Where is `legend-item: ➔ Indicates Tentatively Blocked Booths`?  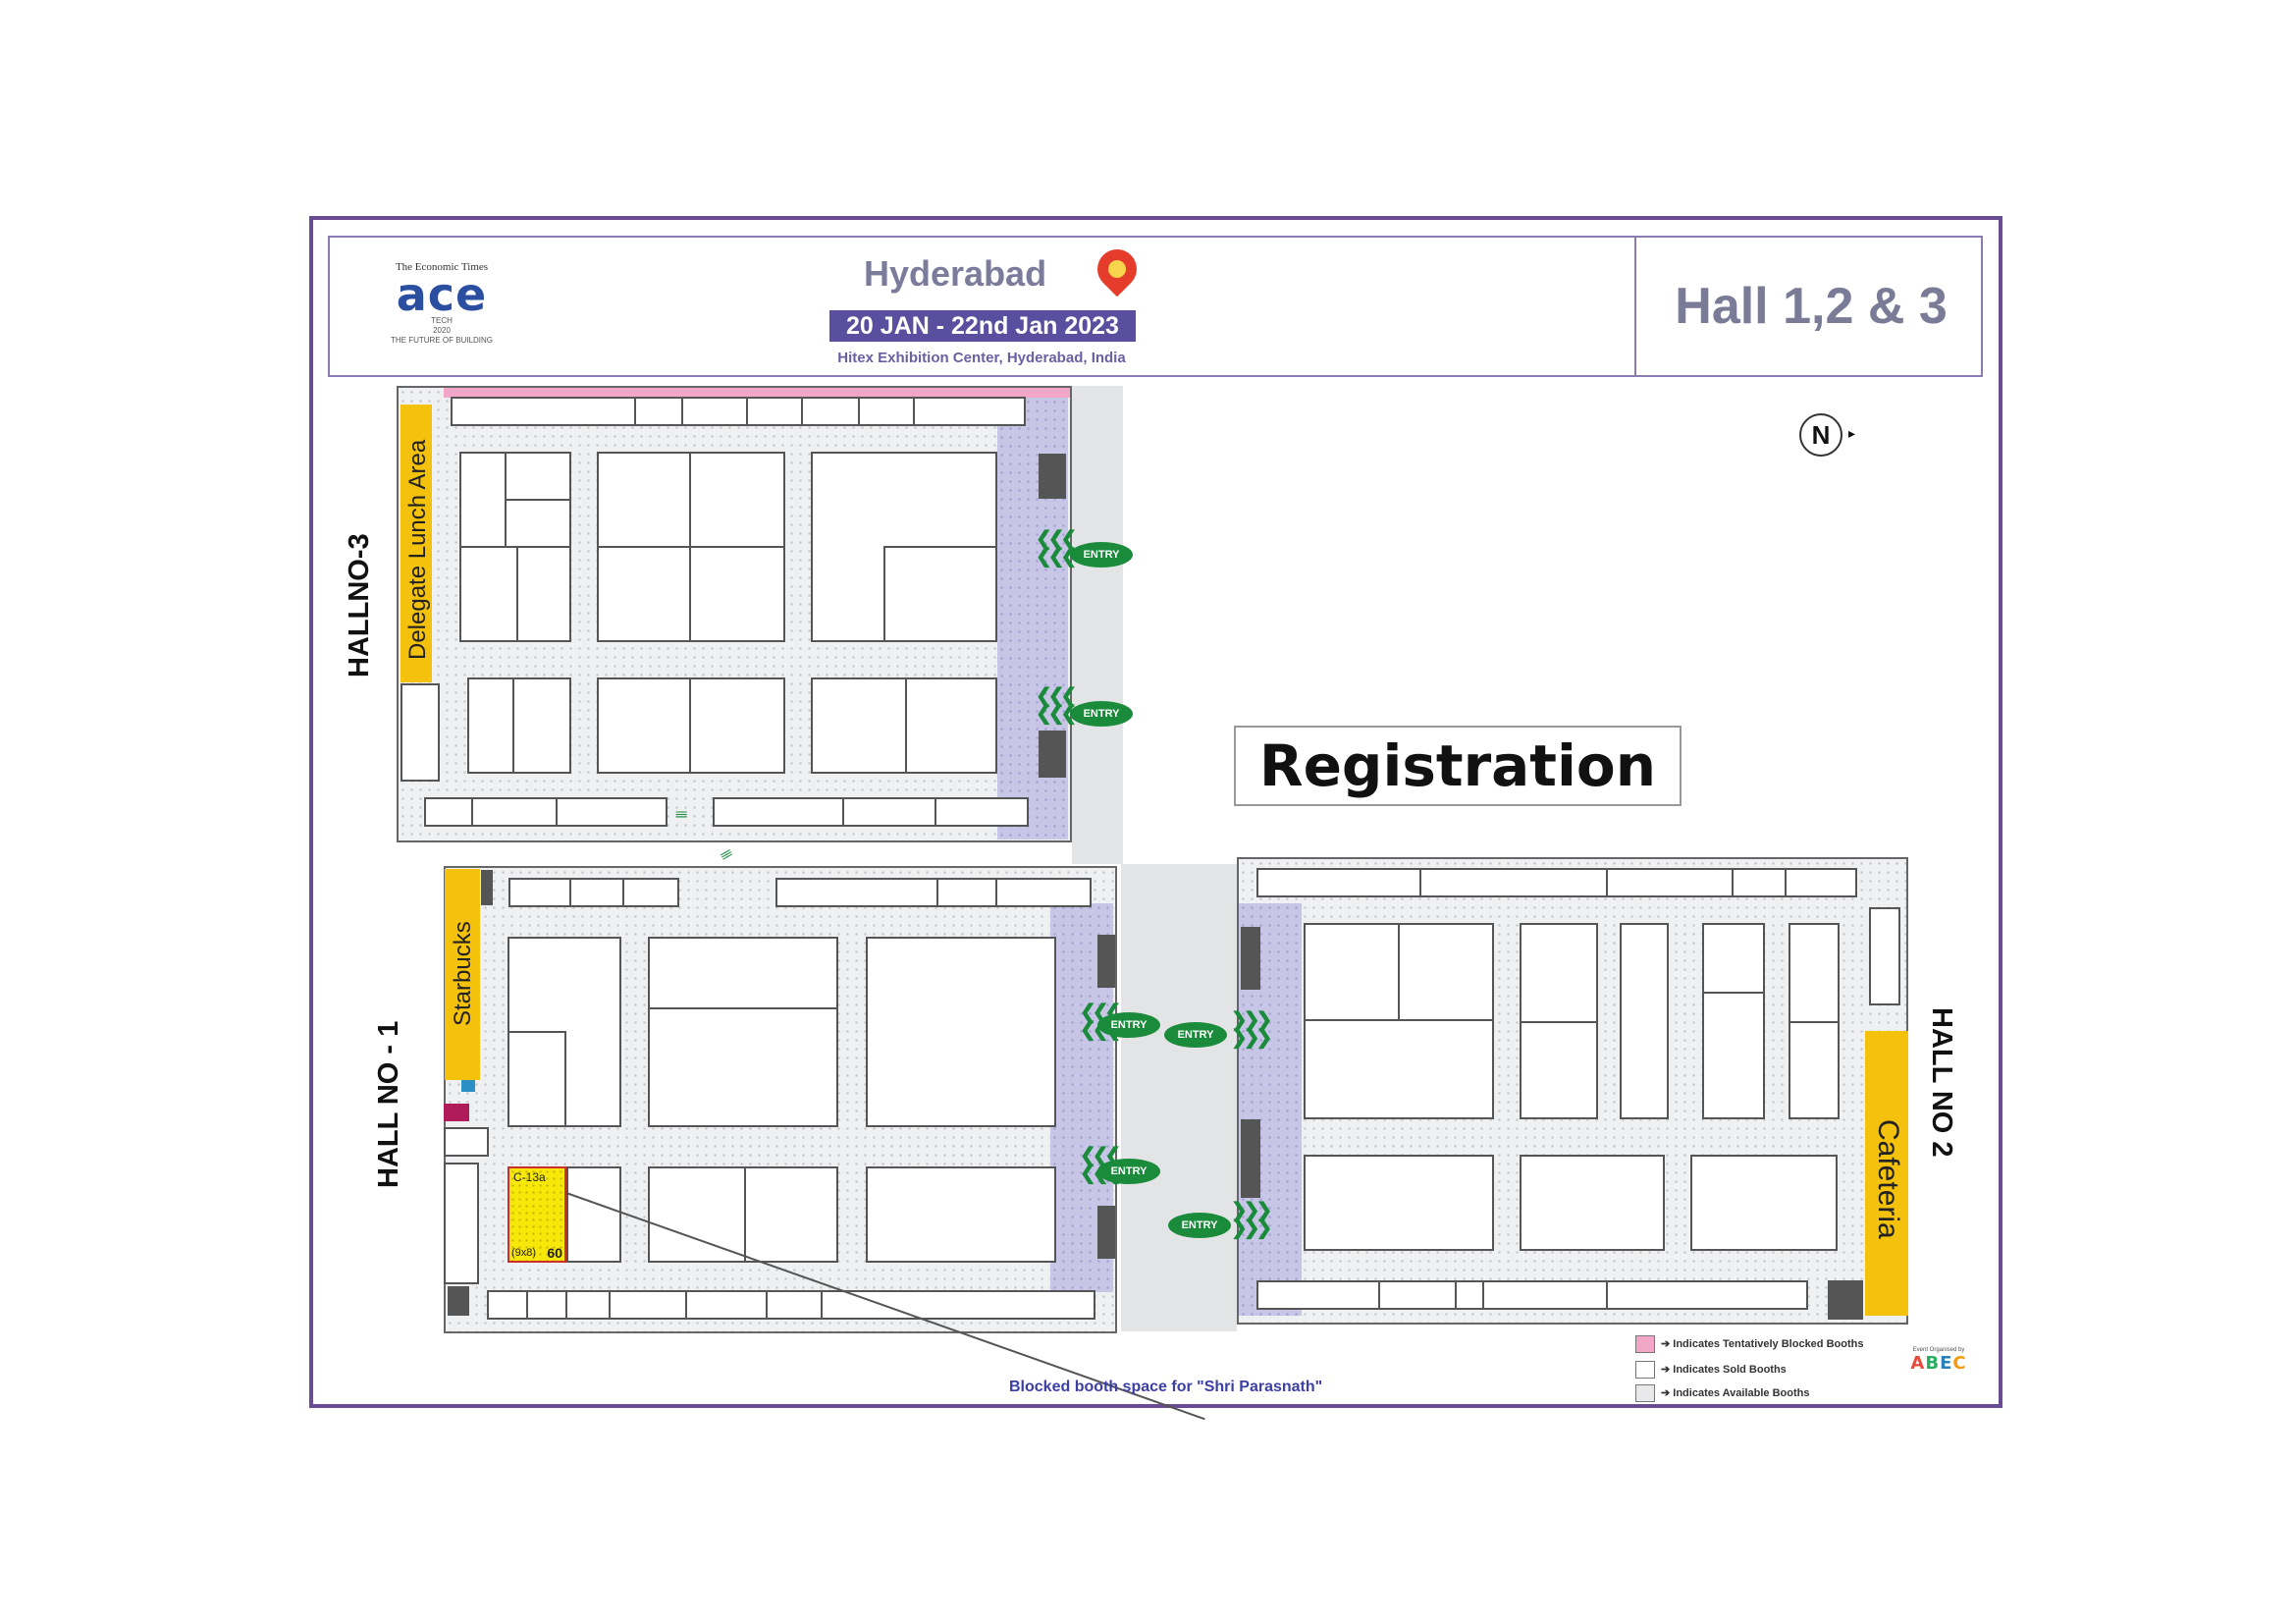
legend-item: ➔ Indicates Tentatively Blocked Booths is located at coordinates (1749, 1344).